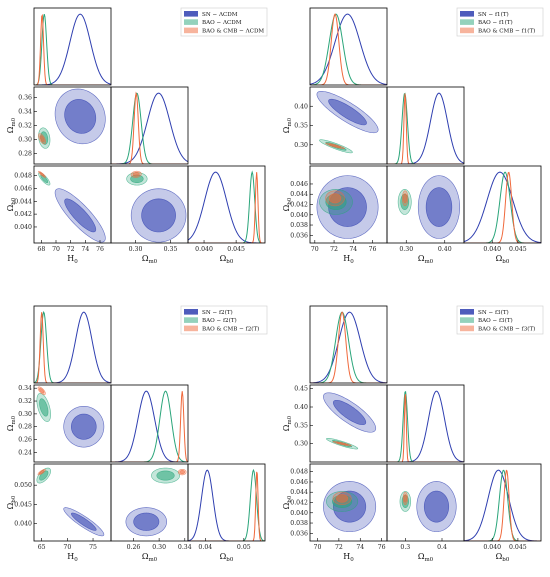 This screenshot has height=577, width=550. Describe the element at coordinates (445, 249) in the screenshot. I see `x-tick-label: 0.40` at that location.